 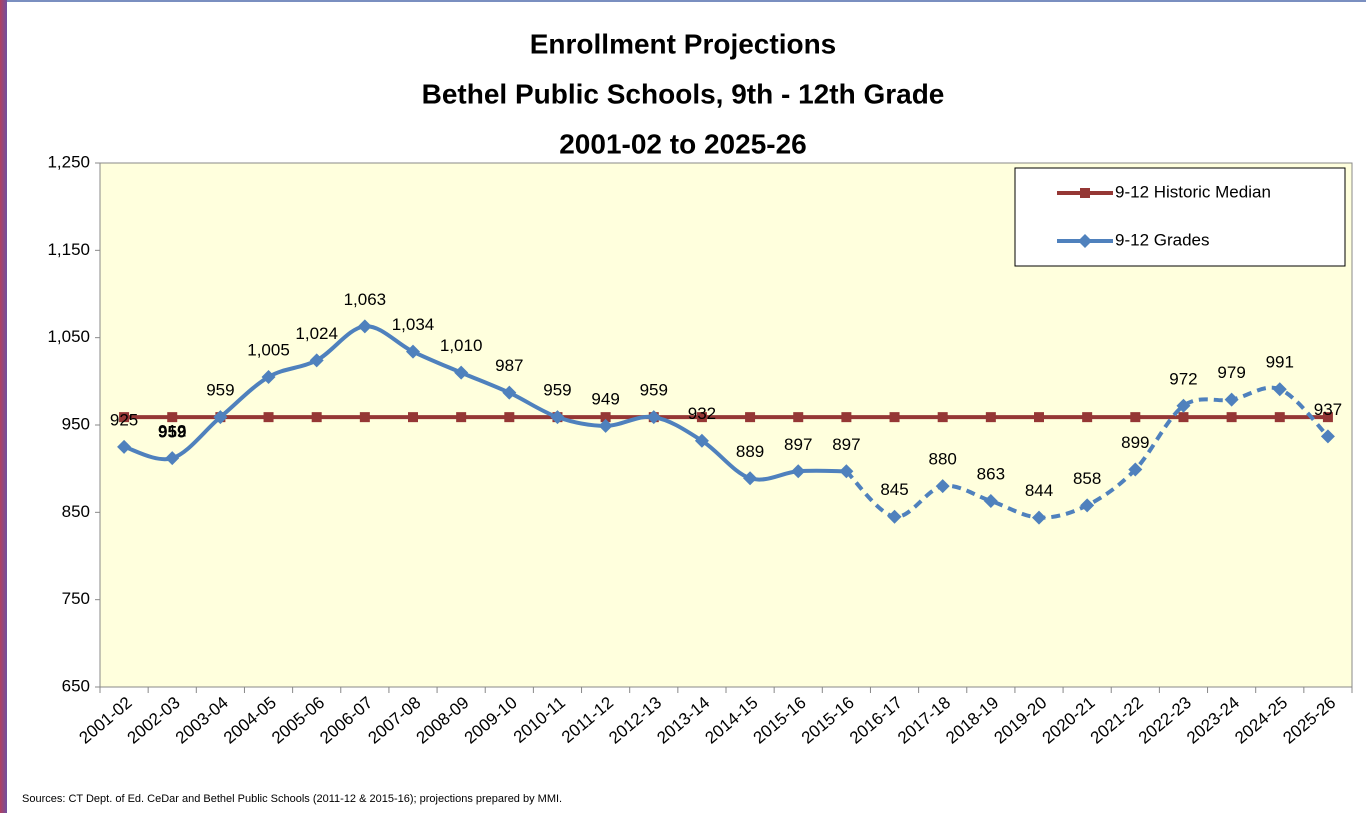 What do you see at coordinates (587, 720) in the screenshot?
I see `x-tick-label: 2011-12` at bounding box center [587, 720].